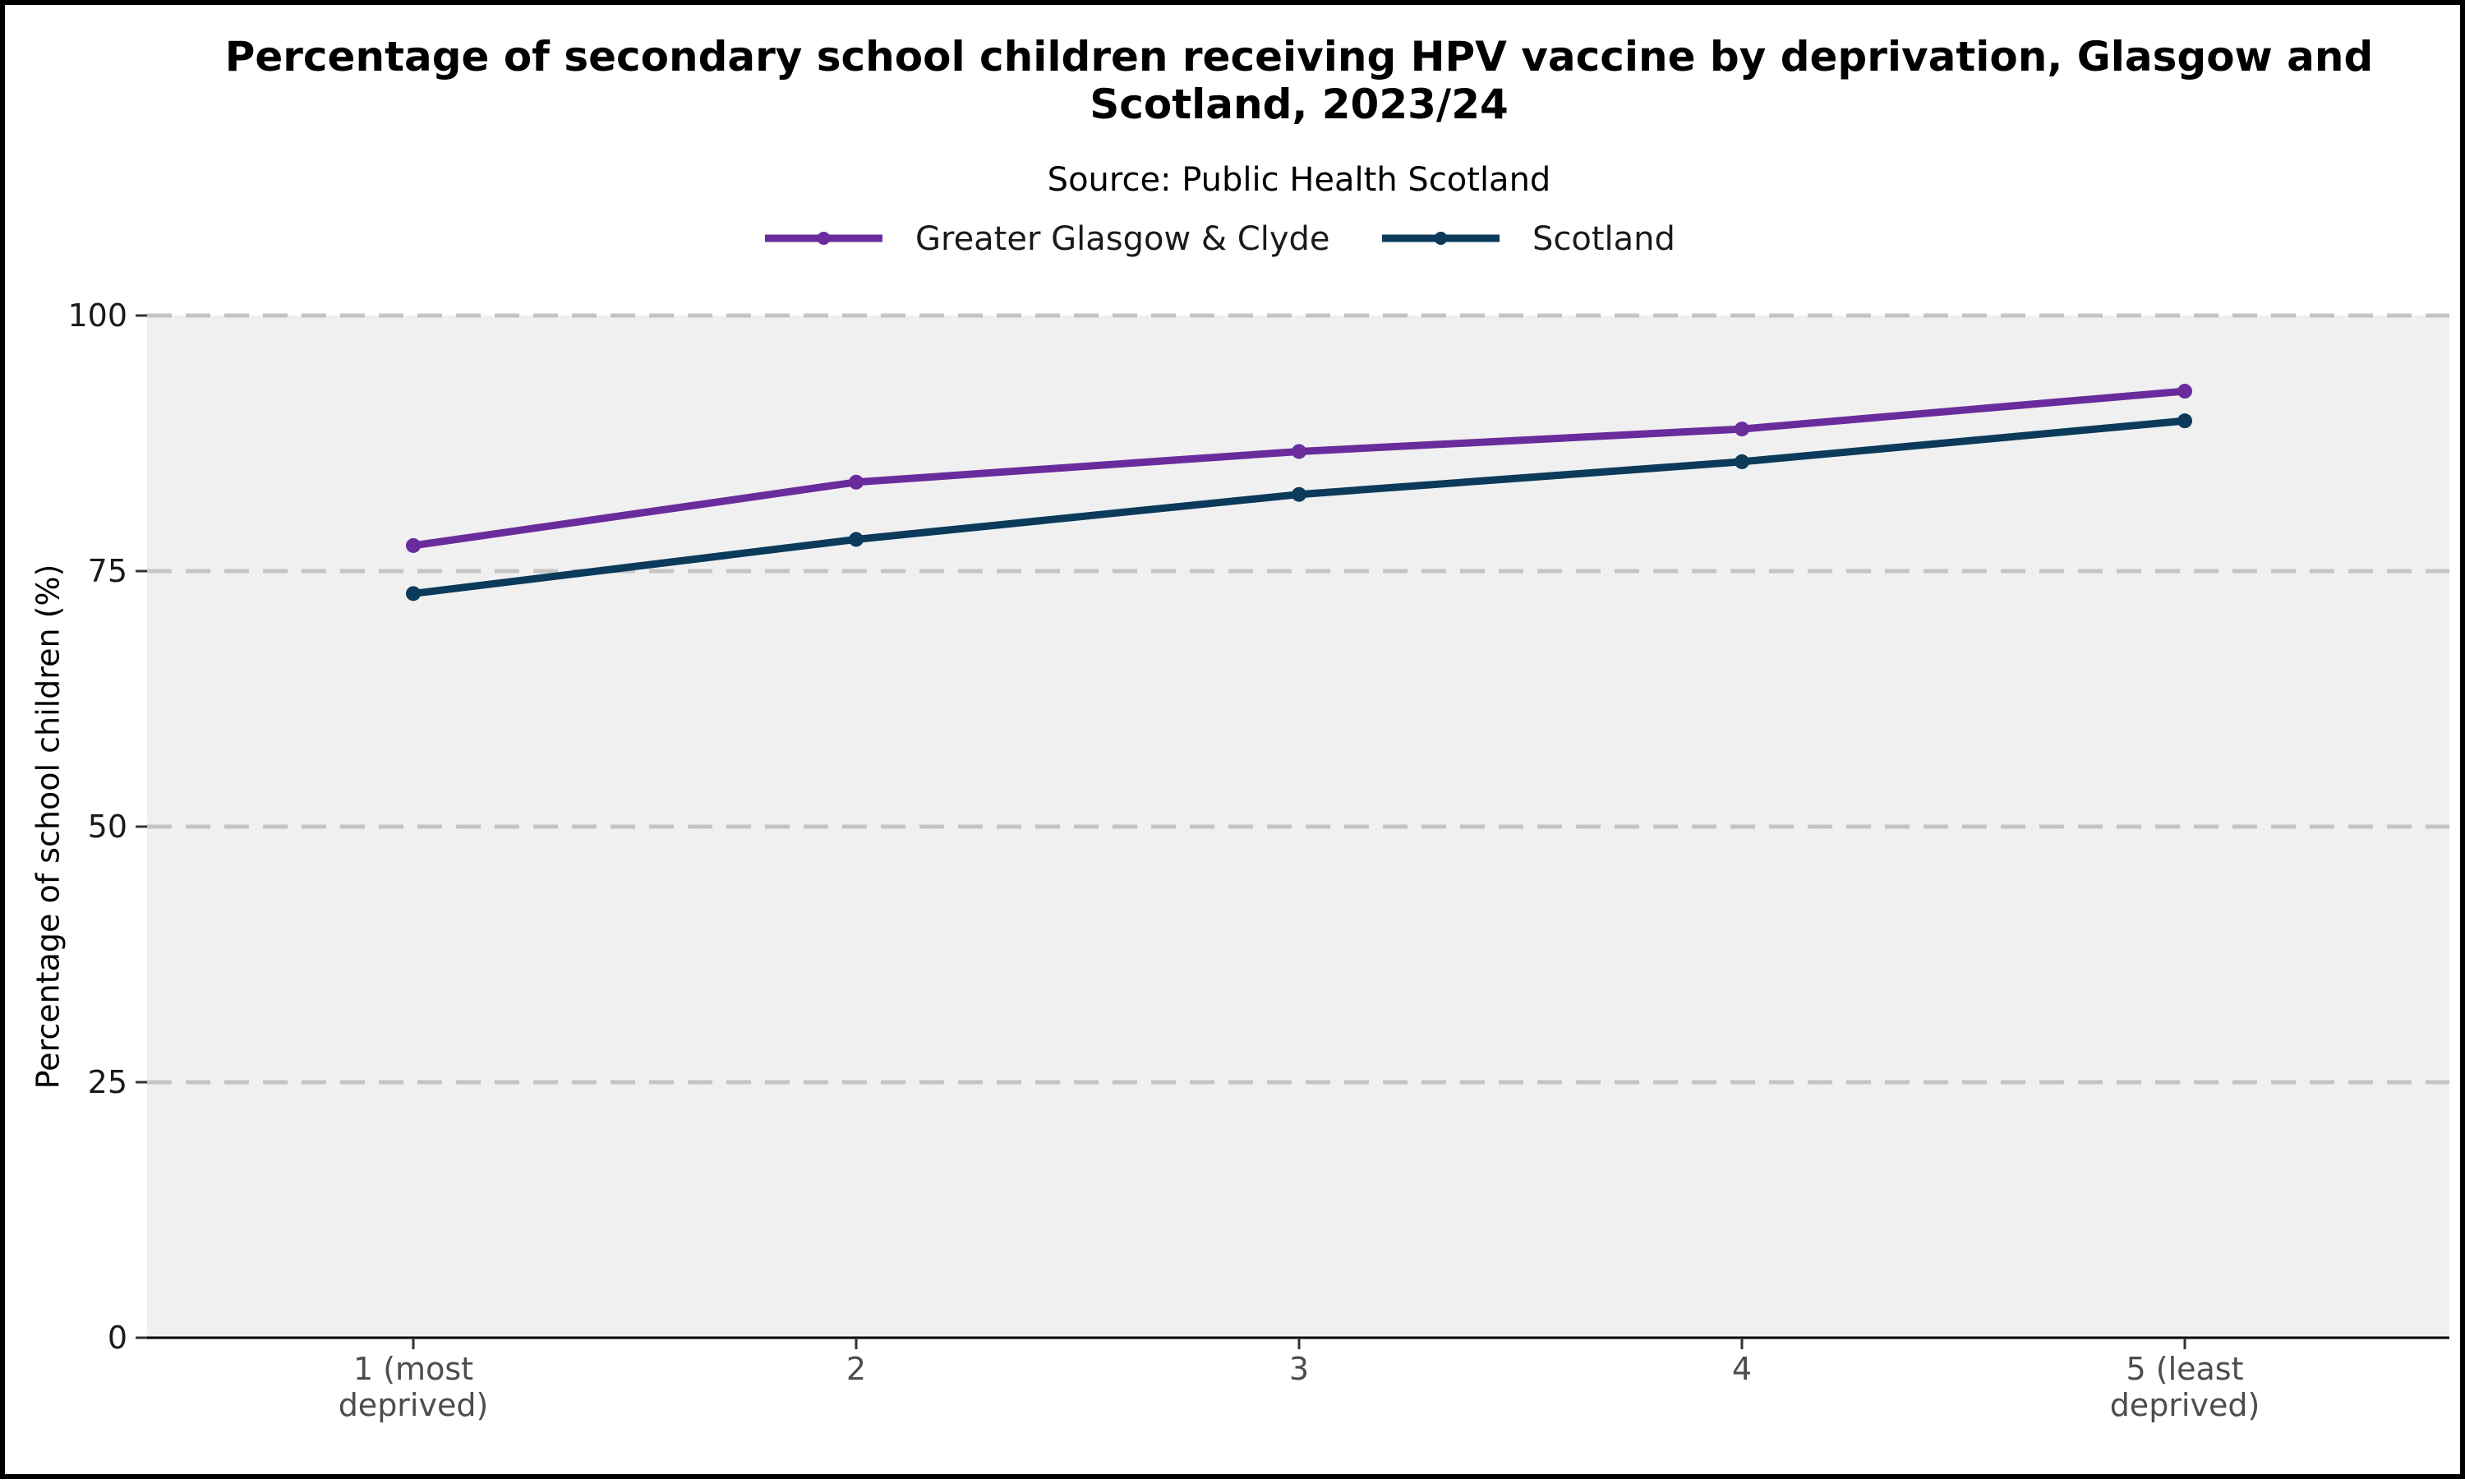  I want to click on legend: Greater Glasgow & Clyde Scotland, so click(1220, 239).